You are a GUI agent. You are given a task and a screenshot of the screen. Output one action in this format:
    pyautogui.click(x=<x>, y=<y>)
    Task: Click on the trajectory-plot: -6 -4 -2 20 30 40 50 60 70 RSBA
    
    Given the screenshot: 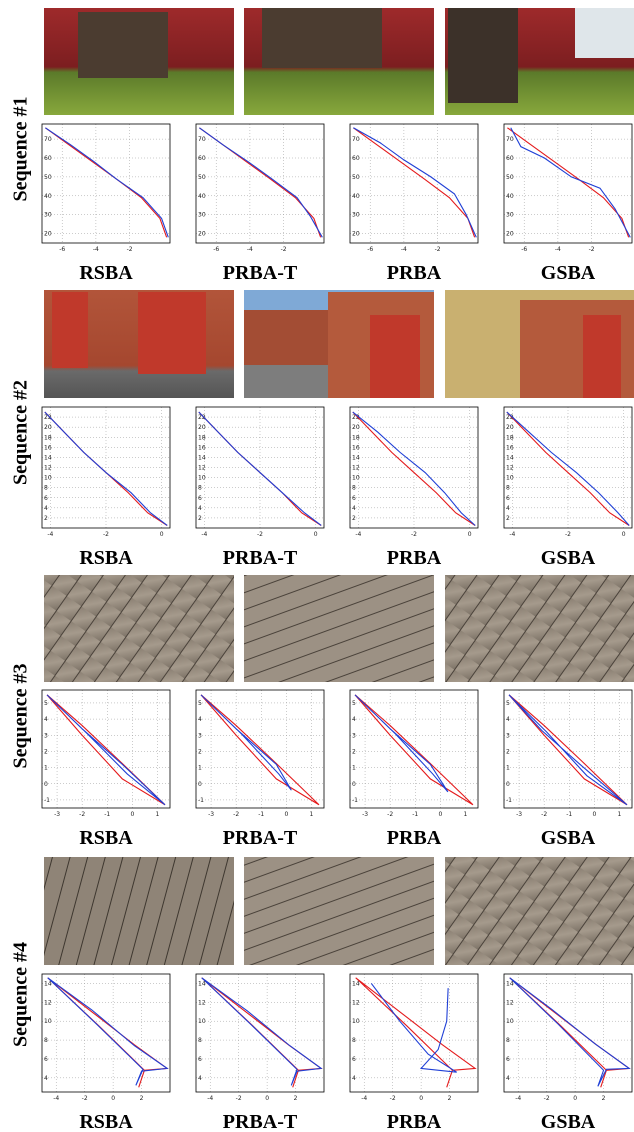 What is the action you would take?
    pyautogui.click(x=106, y=203)
    